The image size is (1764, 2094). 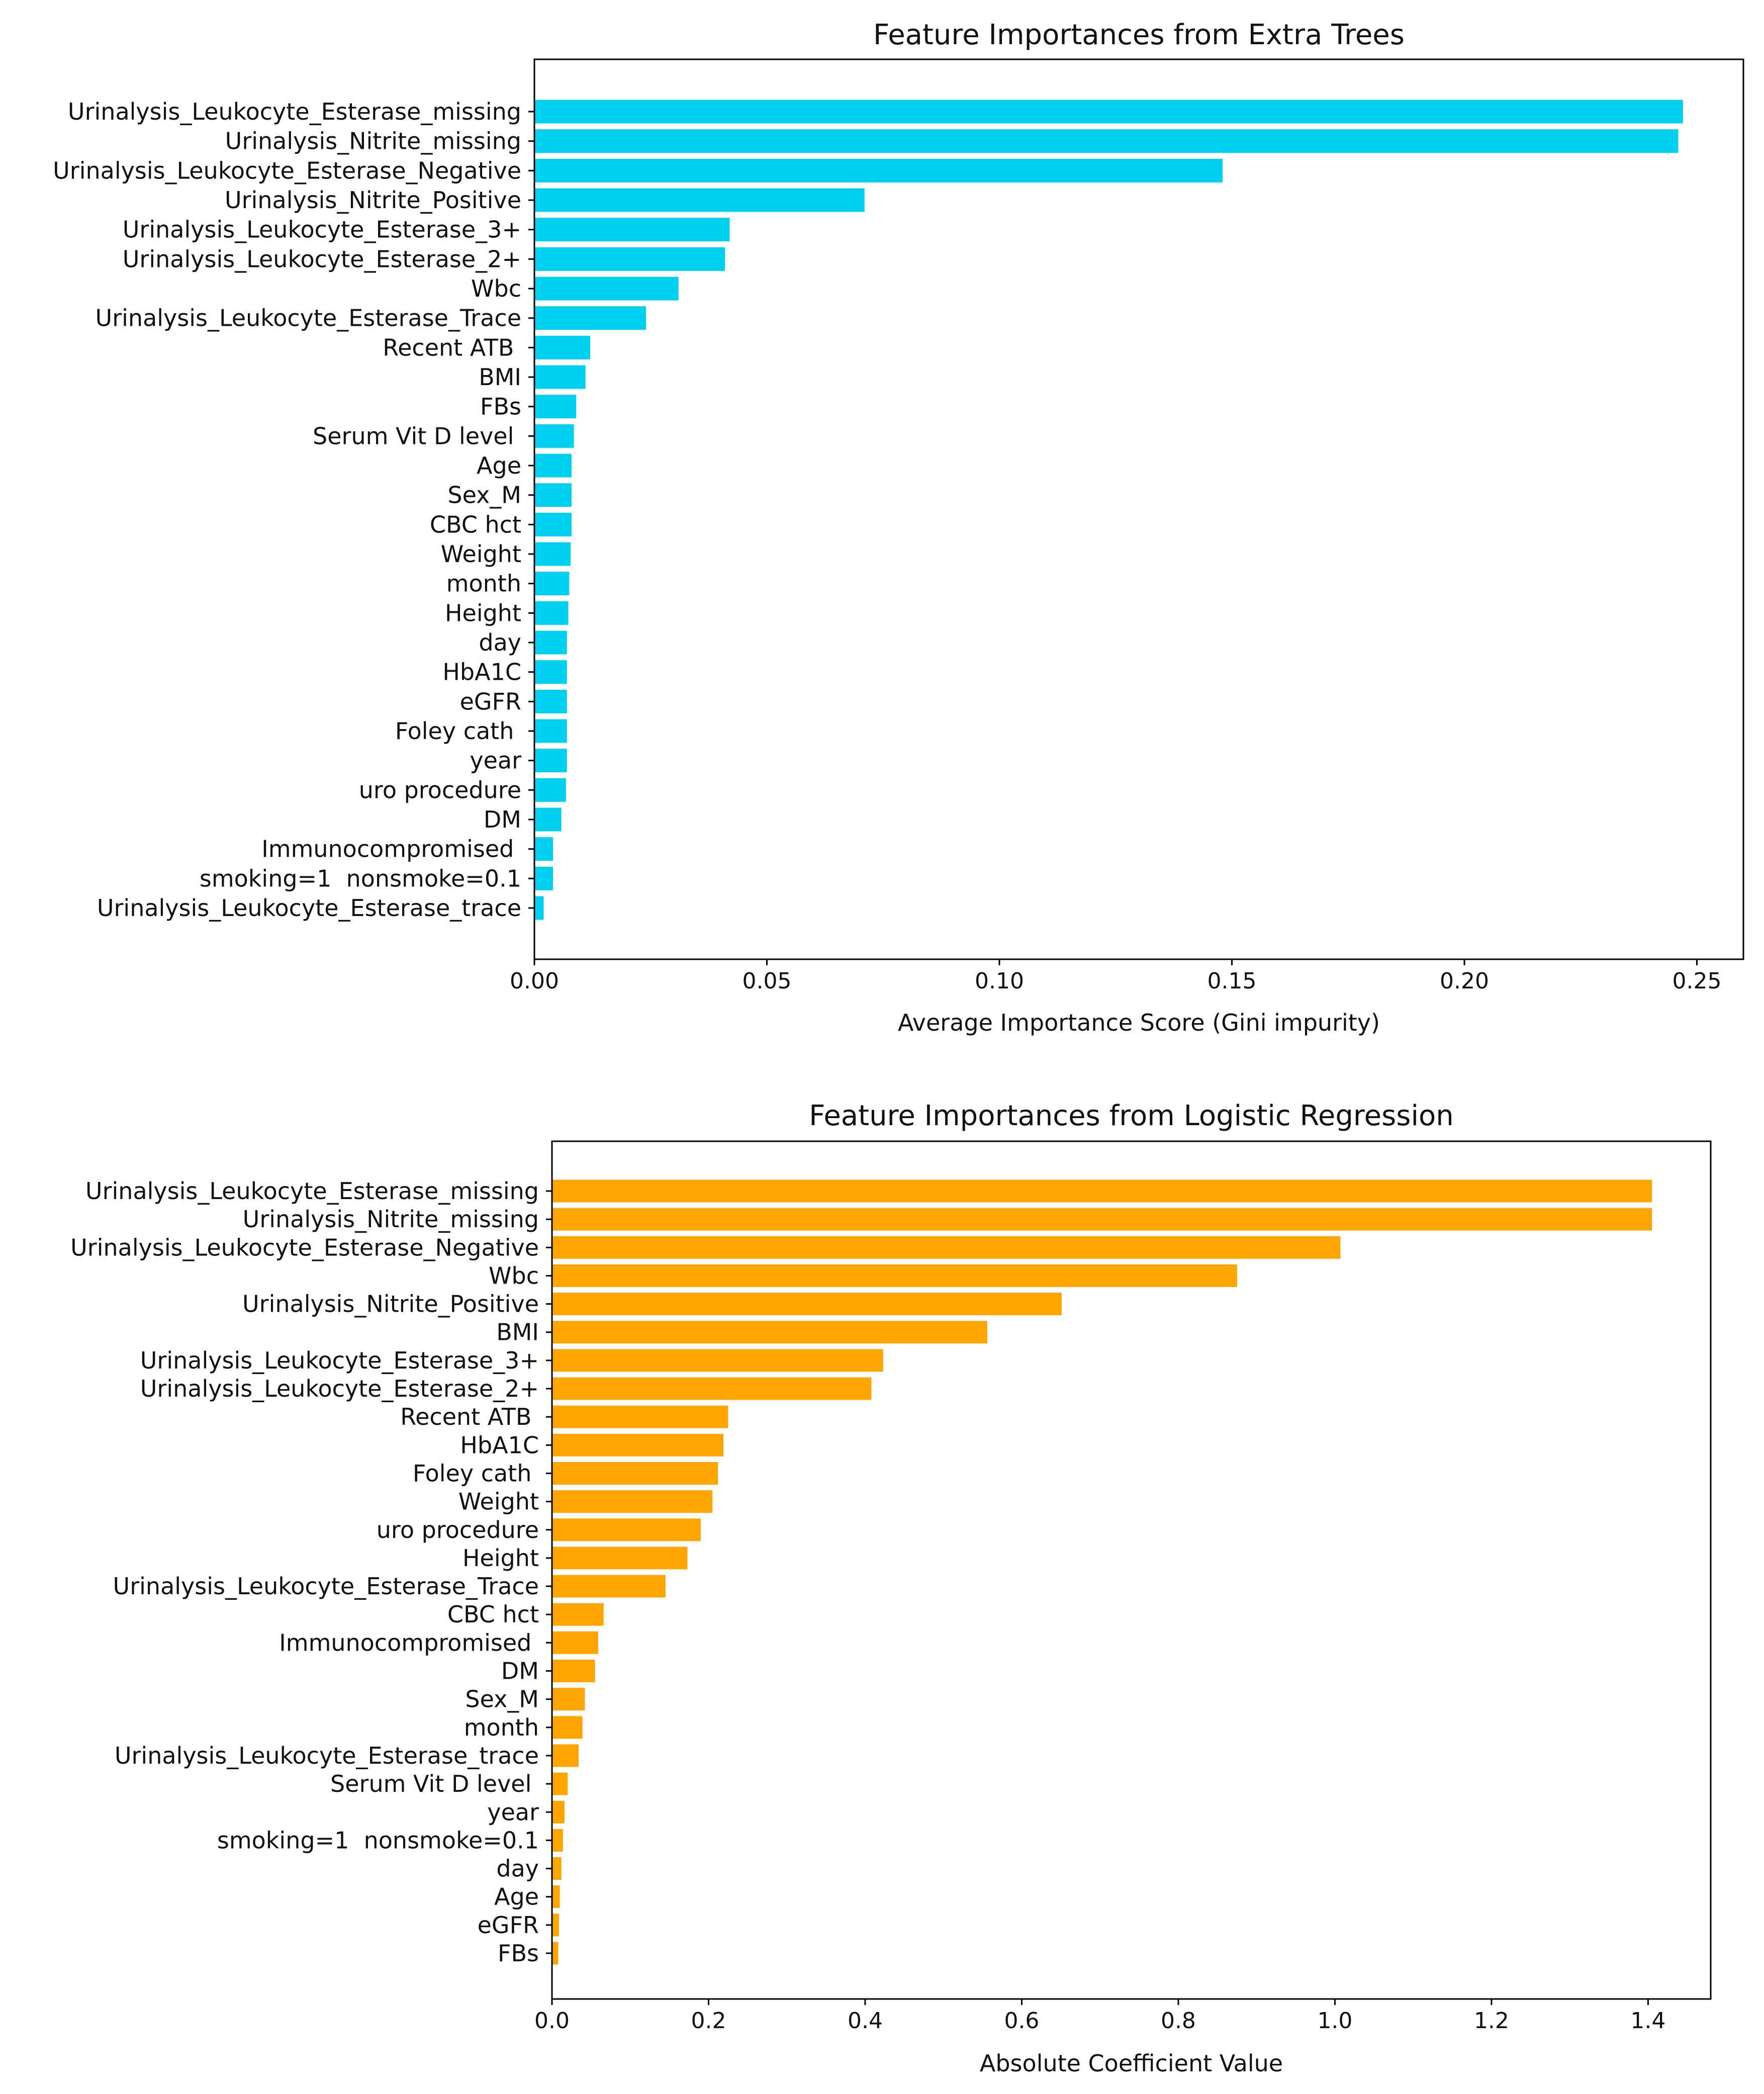 I want to click on extra-trees-category-label: year, so click(x=496, y=760).